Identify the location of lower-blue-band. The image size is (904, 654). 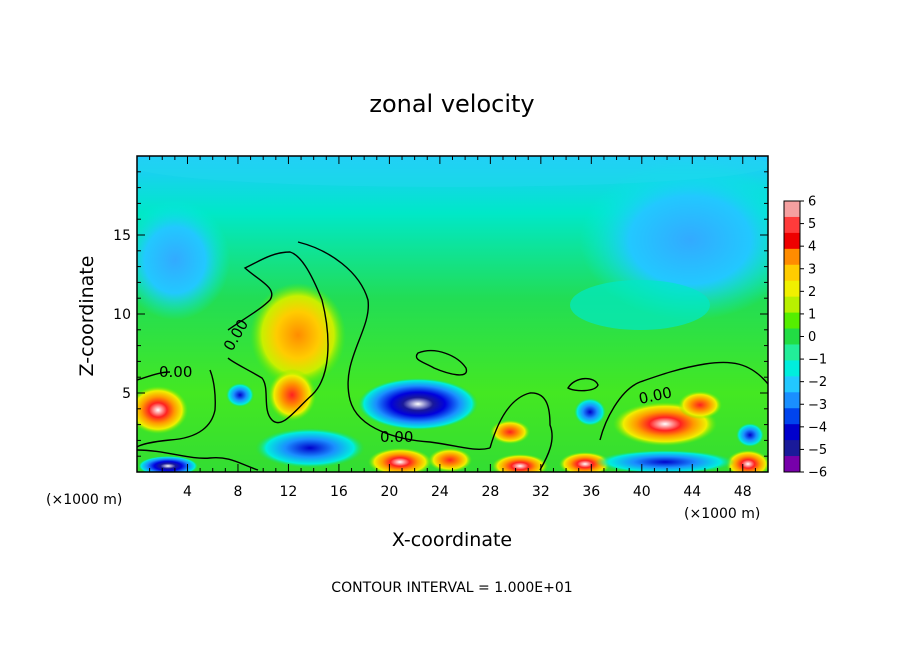
(310, 448).